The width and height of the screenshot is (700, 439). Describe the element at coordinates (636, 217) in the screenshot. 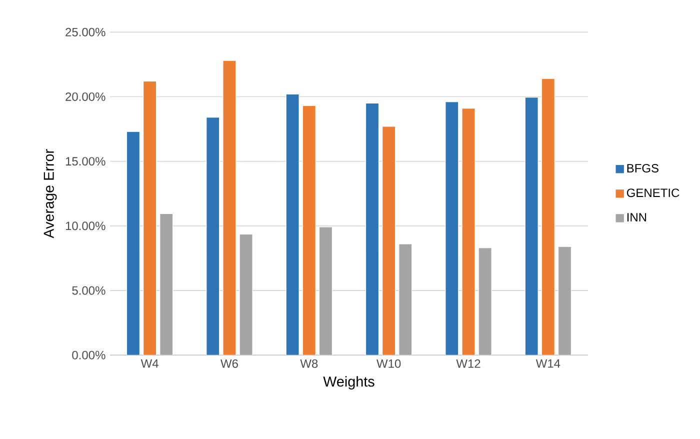

I see `legend-label: INN` at that location.